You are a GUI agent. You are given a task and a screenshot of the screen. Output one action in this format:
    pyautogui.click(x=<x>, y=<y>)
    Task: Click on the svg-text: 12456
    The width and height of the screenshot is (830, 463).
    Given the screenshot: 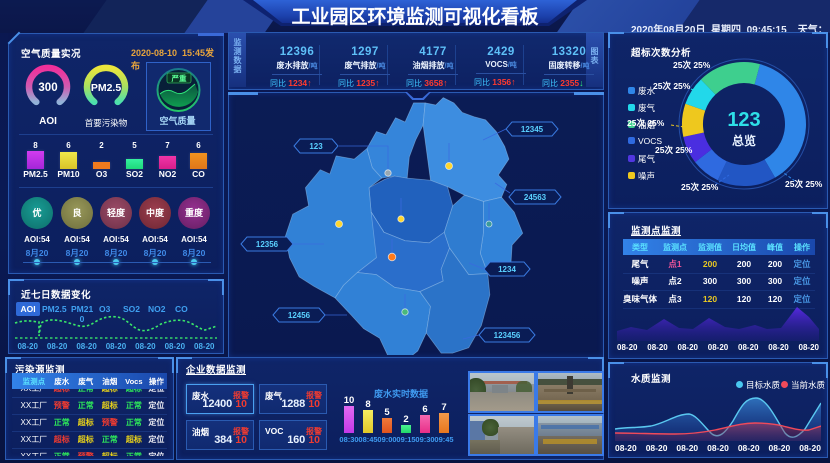 What is the action you would take?
    pyautogui.click(x=299, y=315)
    